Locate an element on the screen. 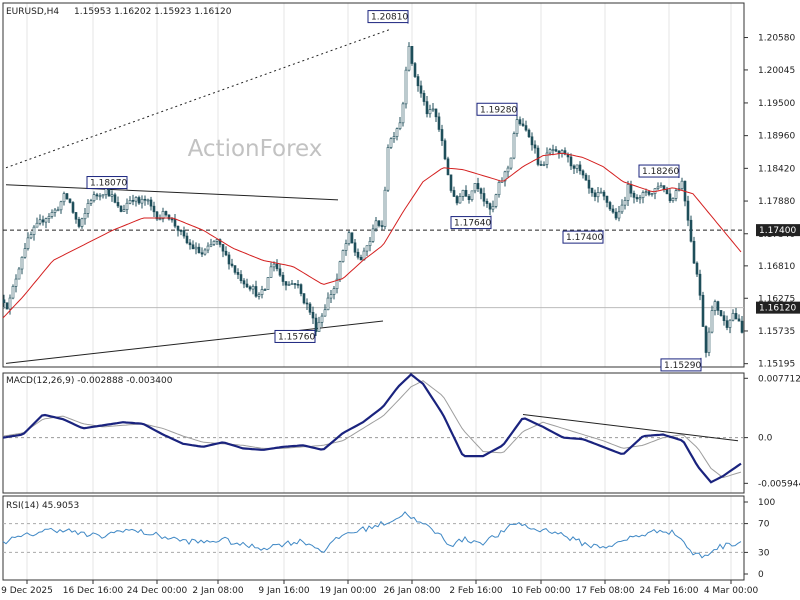  macd-tick-label: 0.0 is located at coordinates (765, 439).